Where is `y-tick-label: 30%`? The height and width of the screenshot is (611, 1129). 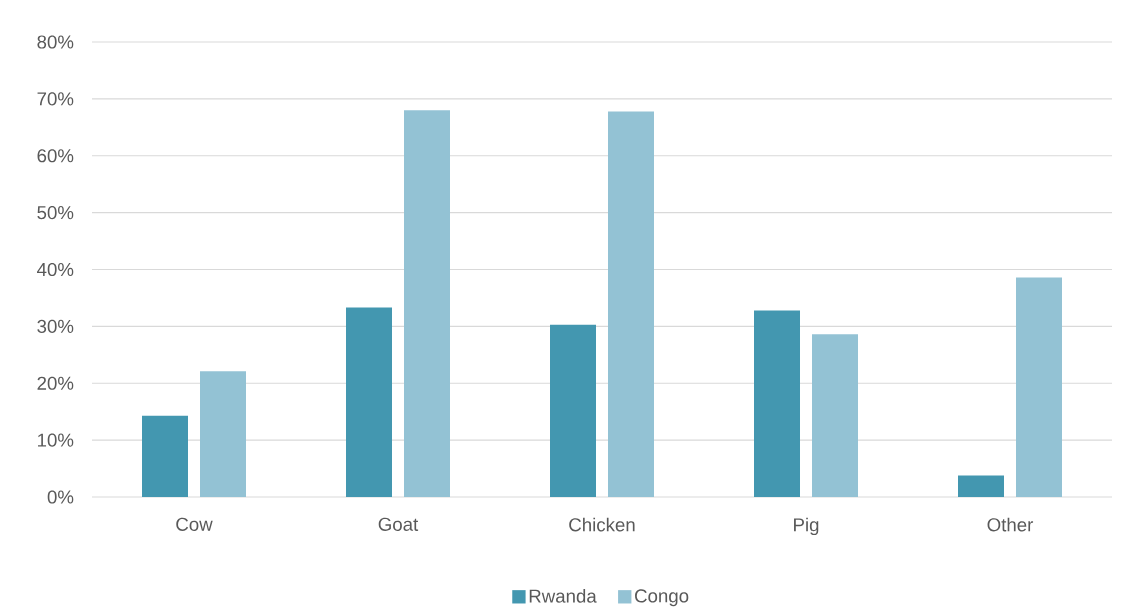
y-tick-label: 30% is located at coordinates (55, 326).